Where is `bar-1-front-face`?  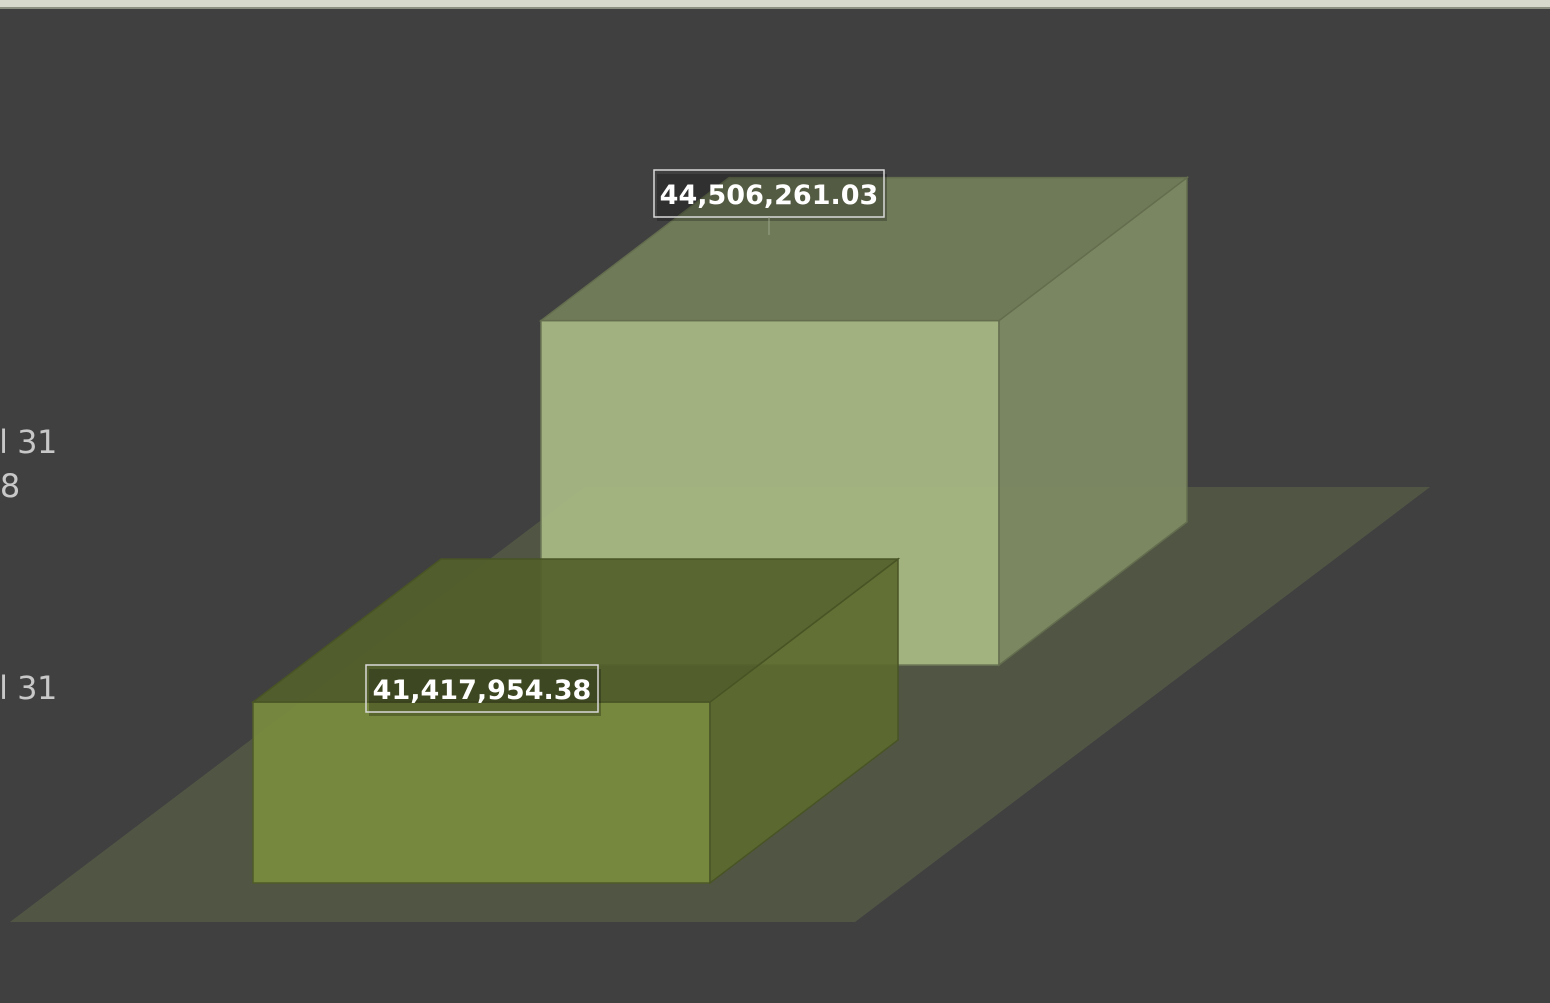 bar-1-front-face is located at coordinates (481, 792).